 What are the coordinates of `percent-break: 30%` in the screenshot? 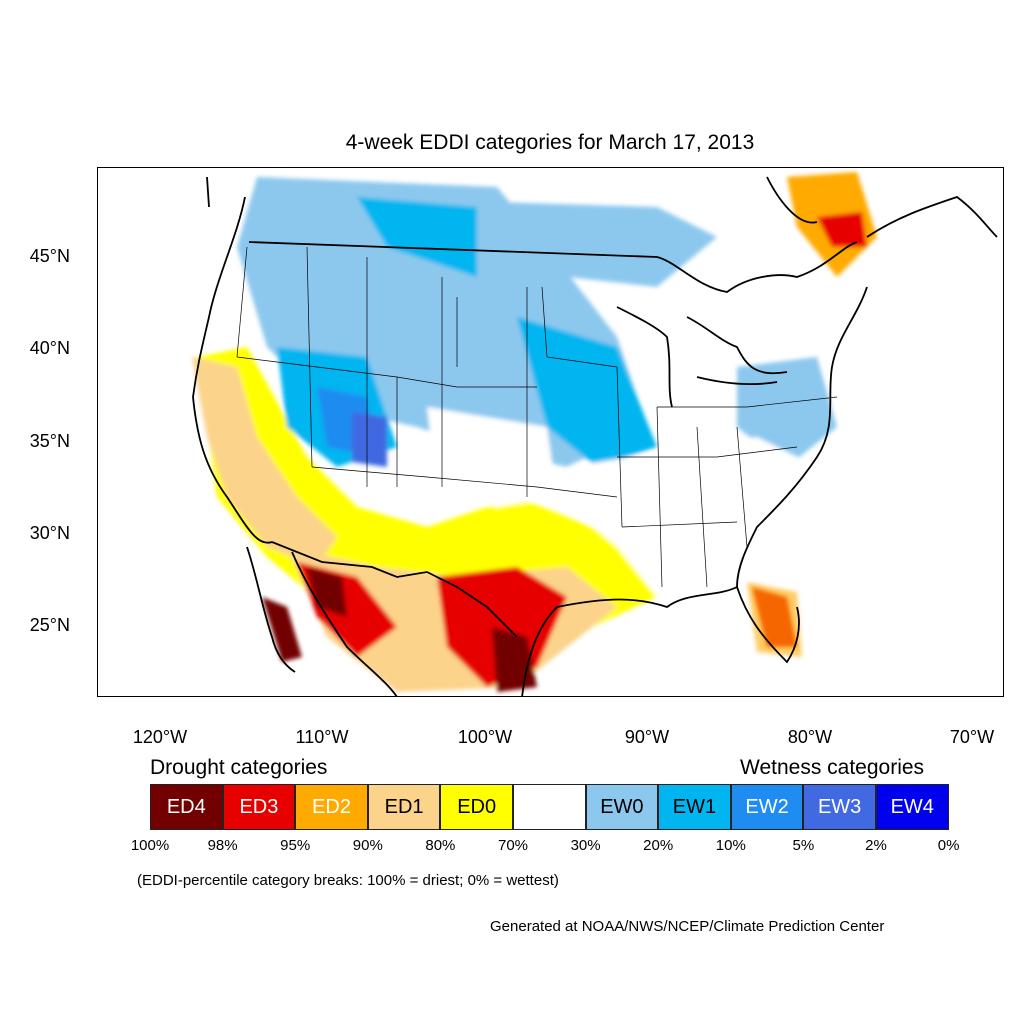 It's located at (585, 845).